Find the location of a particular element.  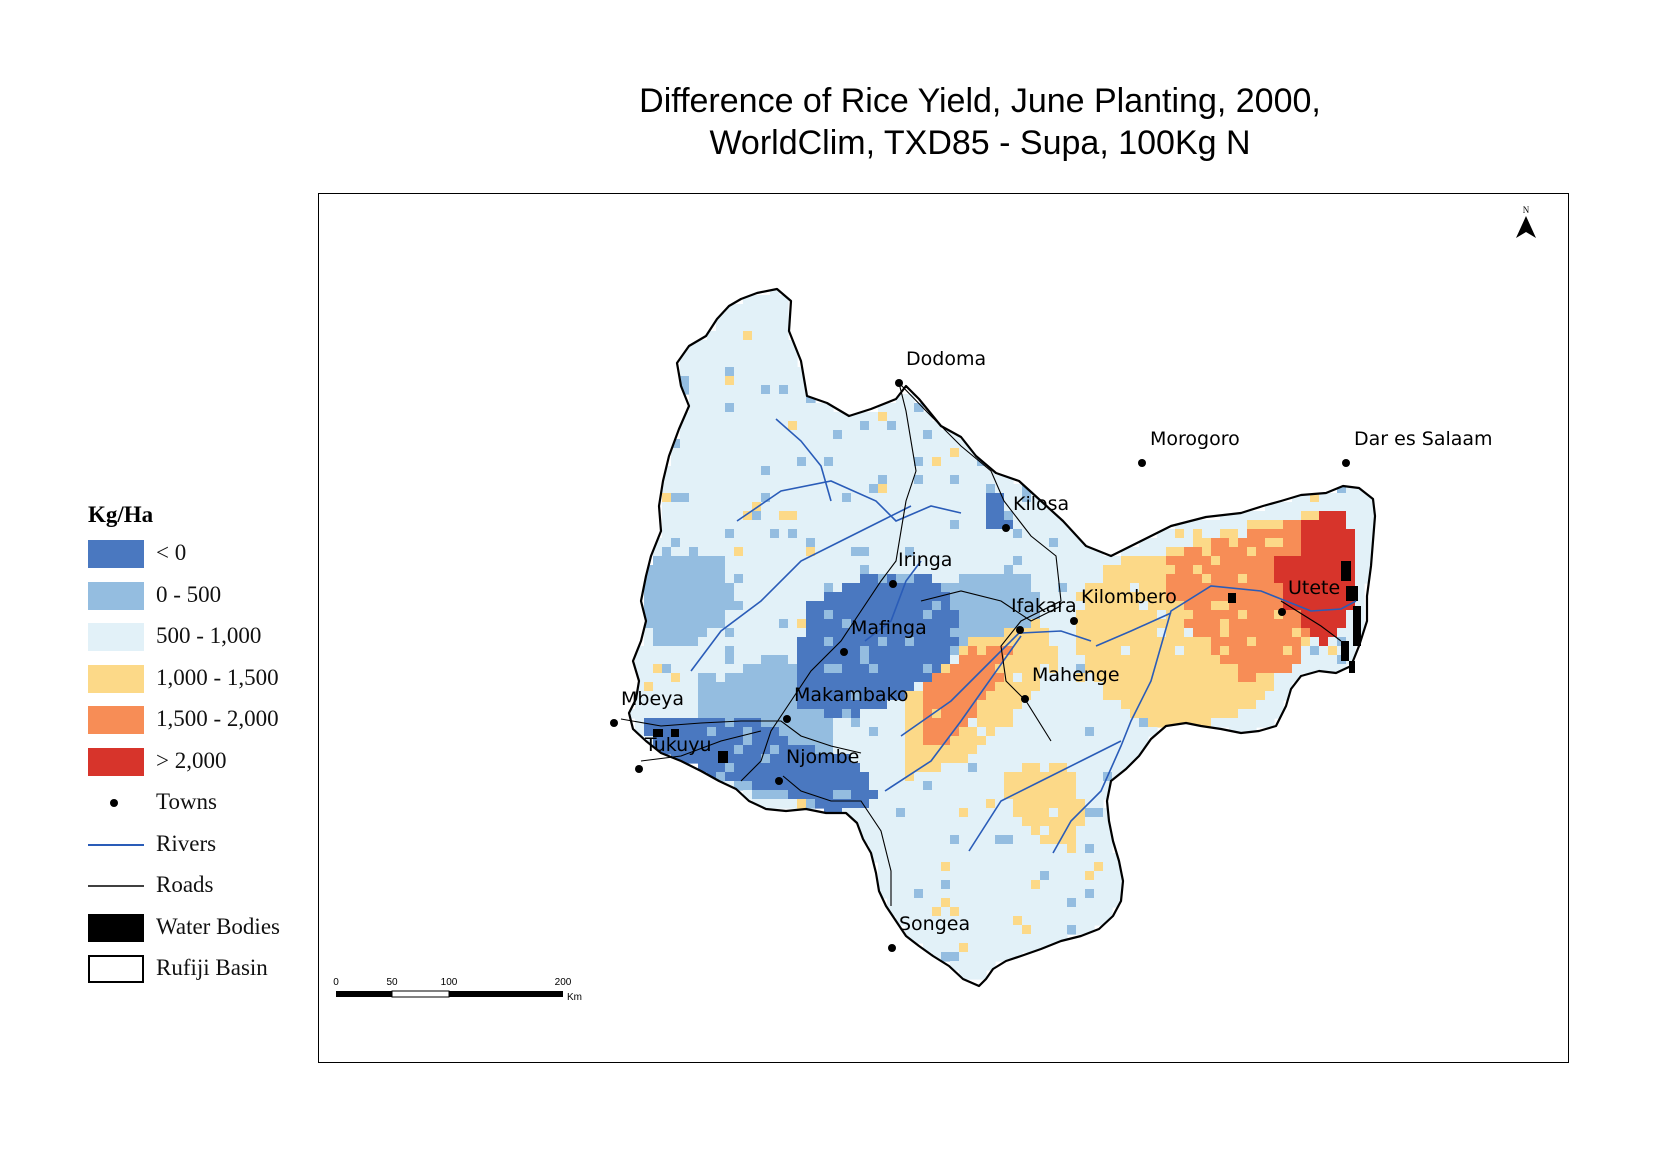

town-dot-njombe is located at coordinates (779, 781).